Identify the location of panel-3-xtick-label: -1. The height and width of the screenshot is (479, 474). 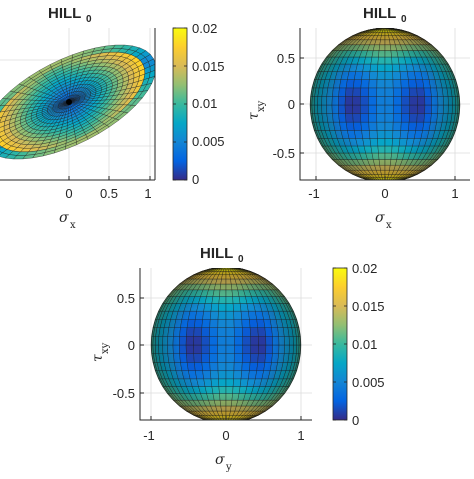
(149, 435).